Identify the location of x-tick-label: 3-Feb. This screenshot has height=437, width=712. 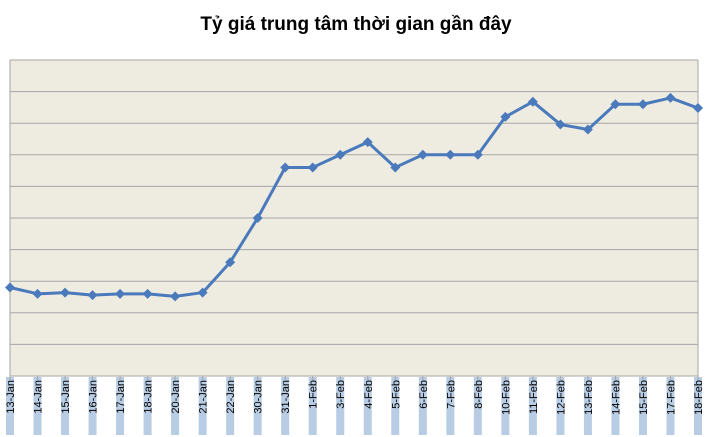
(341, 394).